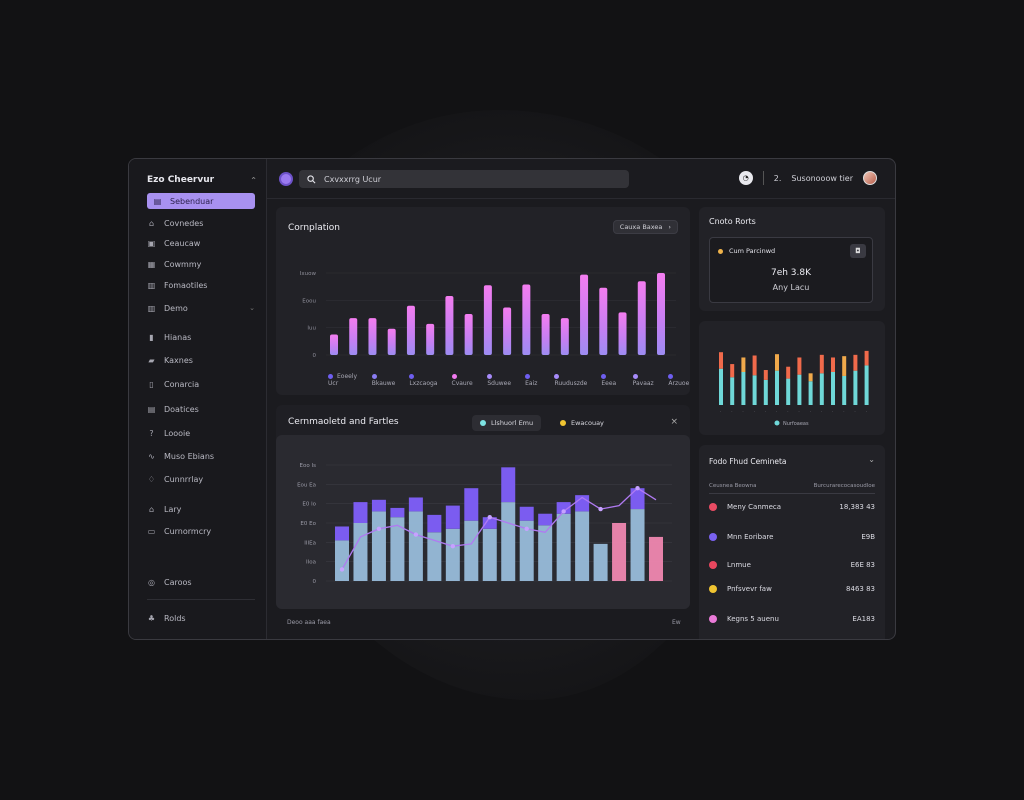  What do you see at coordinates (201, 308) in the screenshot?
I see `sidebar-item-demo: ▥ Demo ⌄` at bounding box center [201, 308].